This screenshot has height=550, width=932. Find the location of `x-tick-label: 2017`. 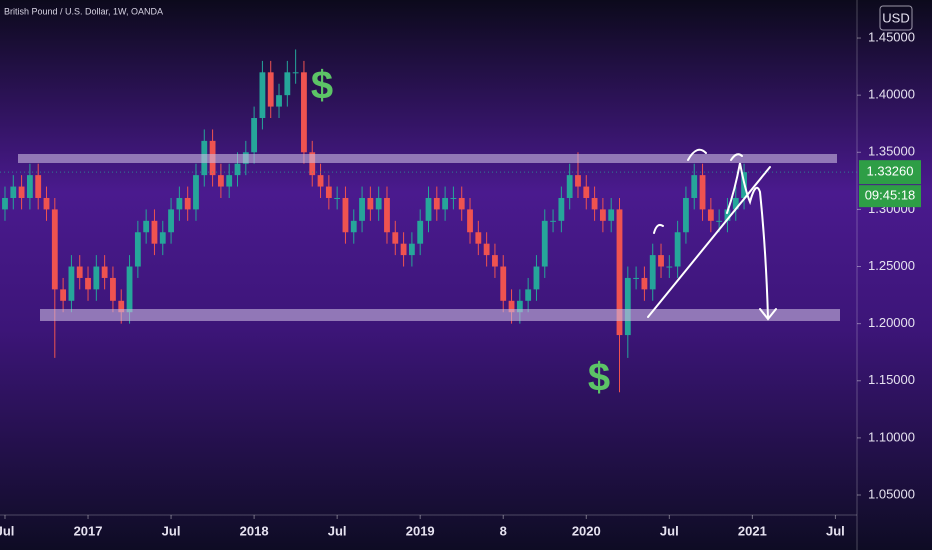

x-tick-label: 2017 is located at coordinates (88, 530).